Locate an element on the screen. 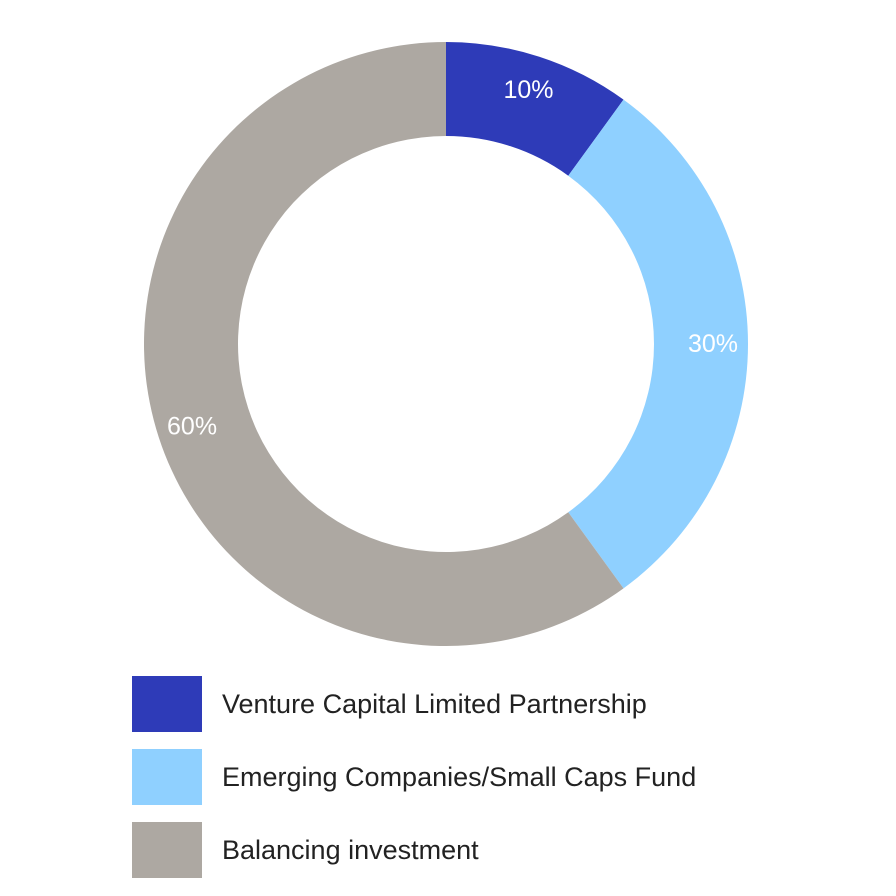 The height and width of the screenshot is (896, 896). legend-swatch-emerging-companies is located at coordinates (167, 777).